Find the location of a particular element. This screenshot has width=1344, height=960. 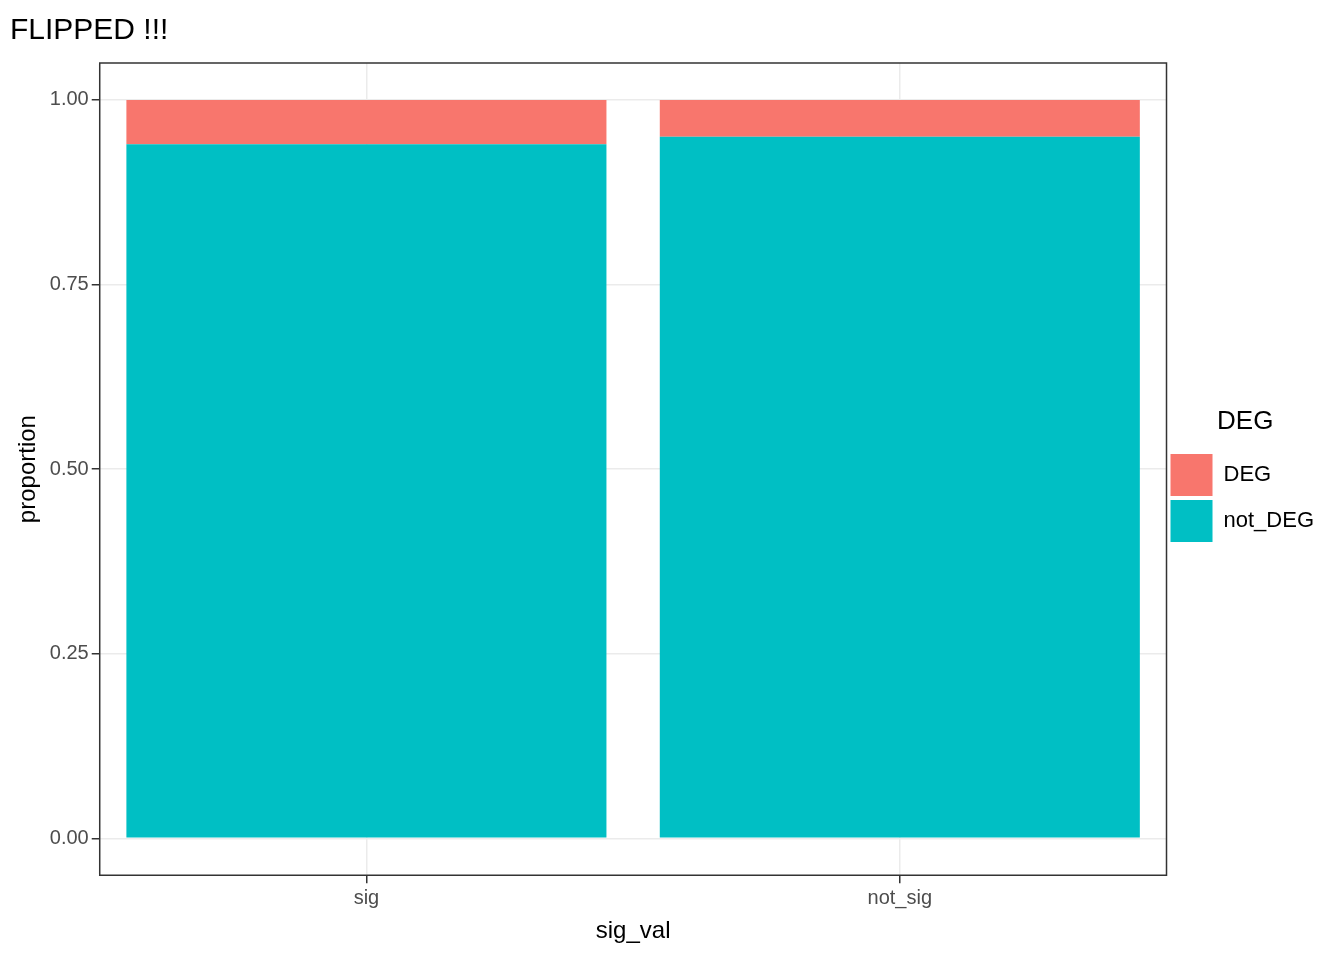

y-tick-label: 0.75 is located at coordinates (69, 283).